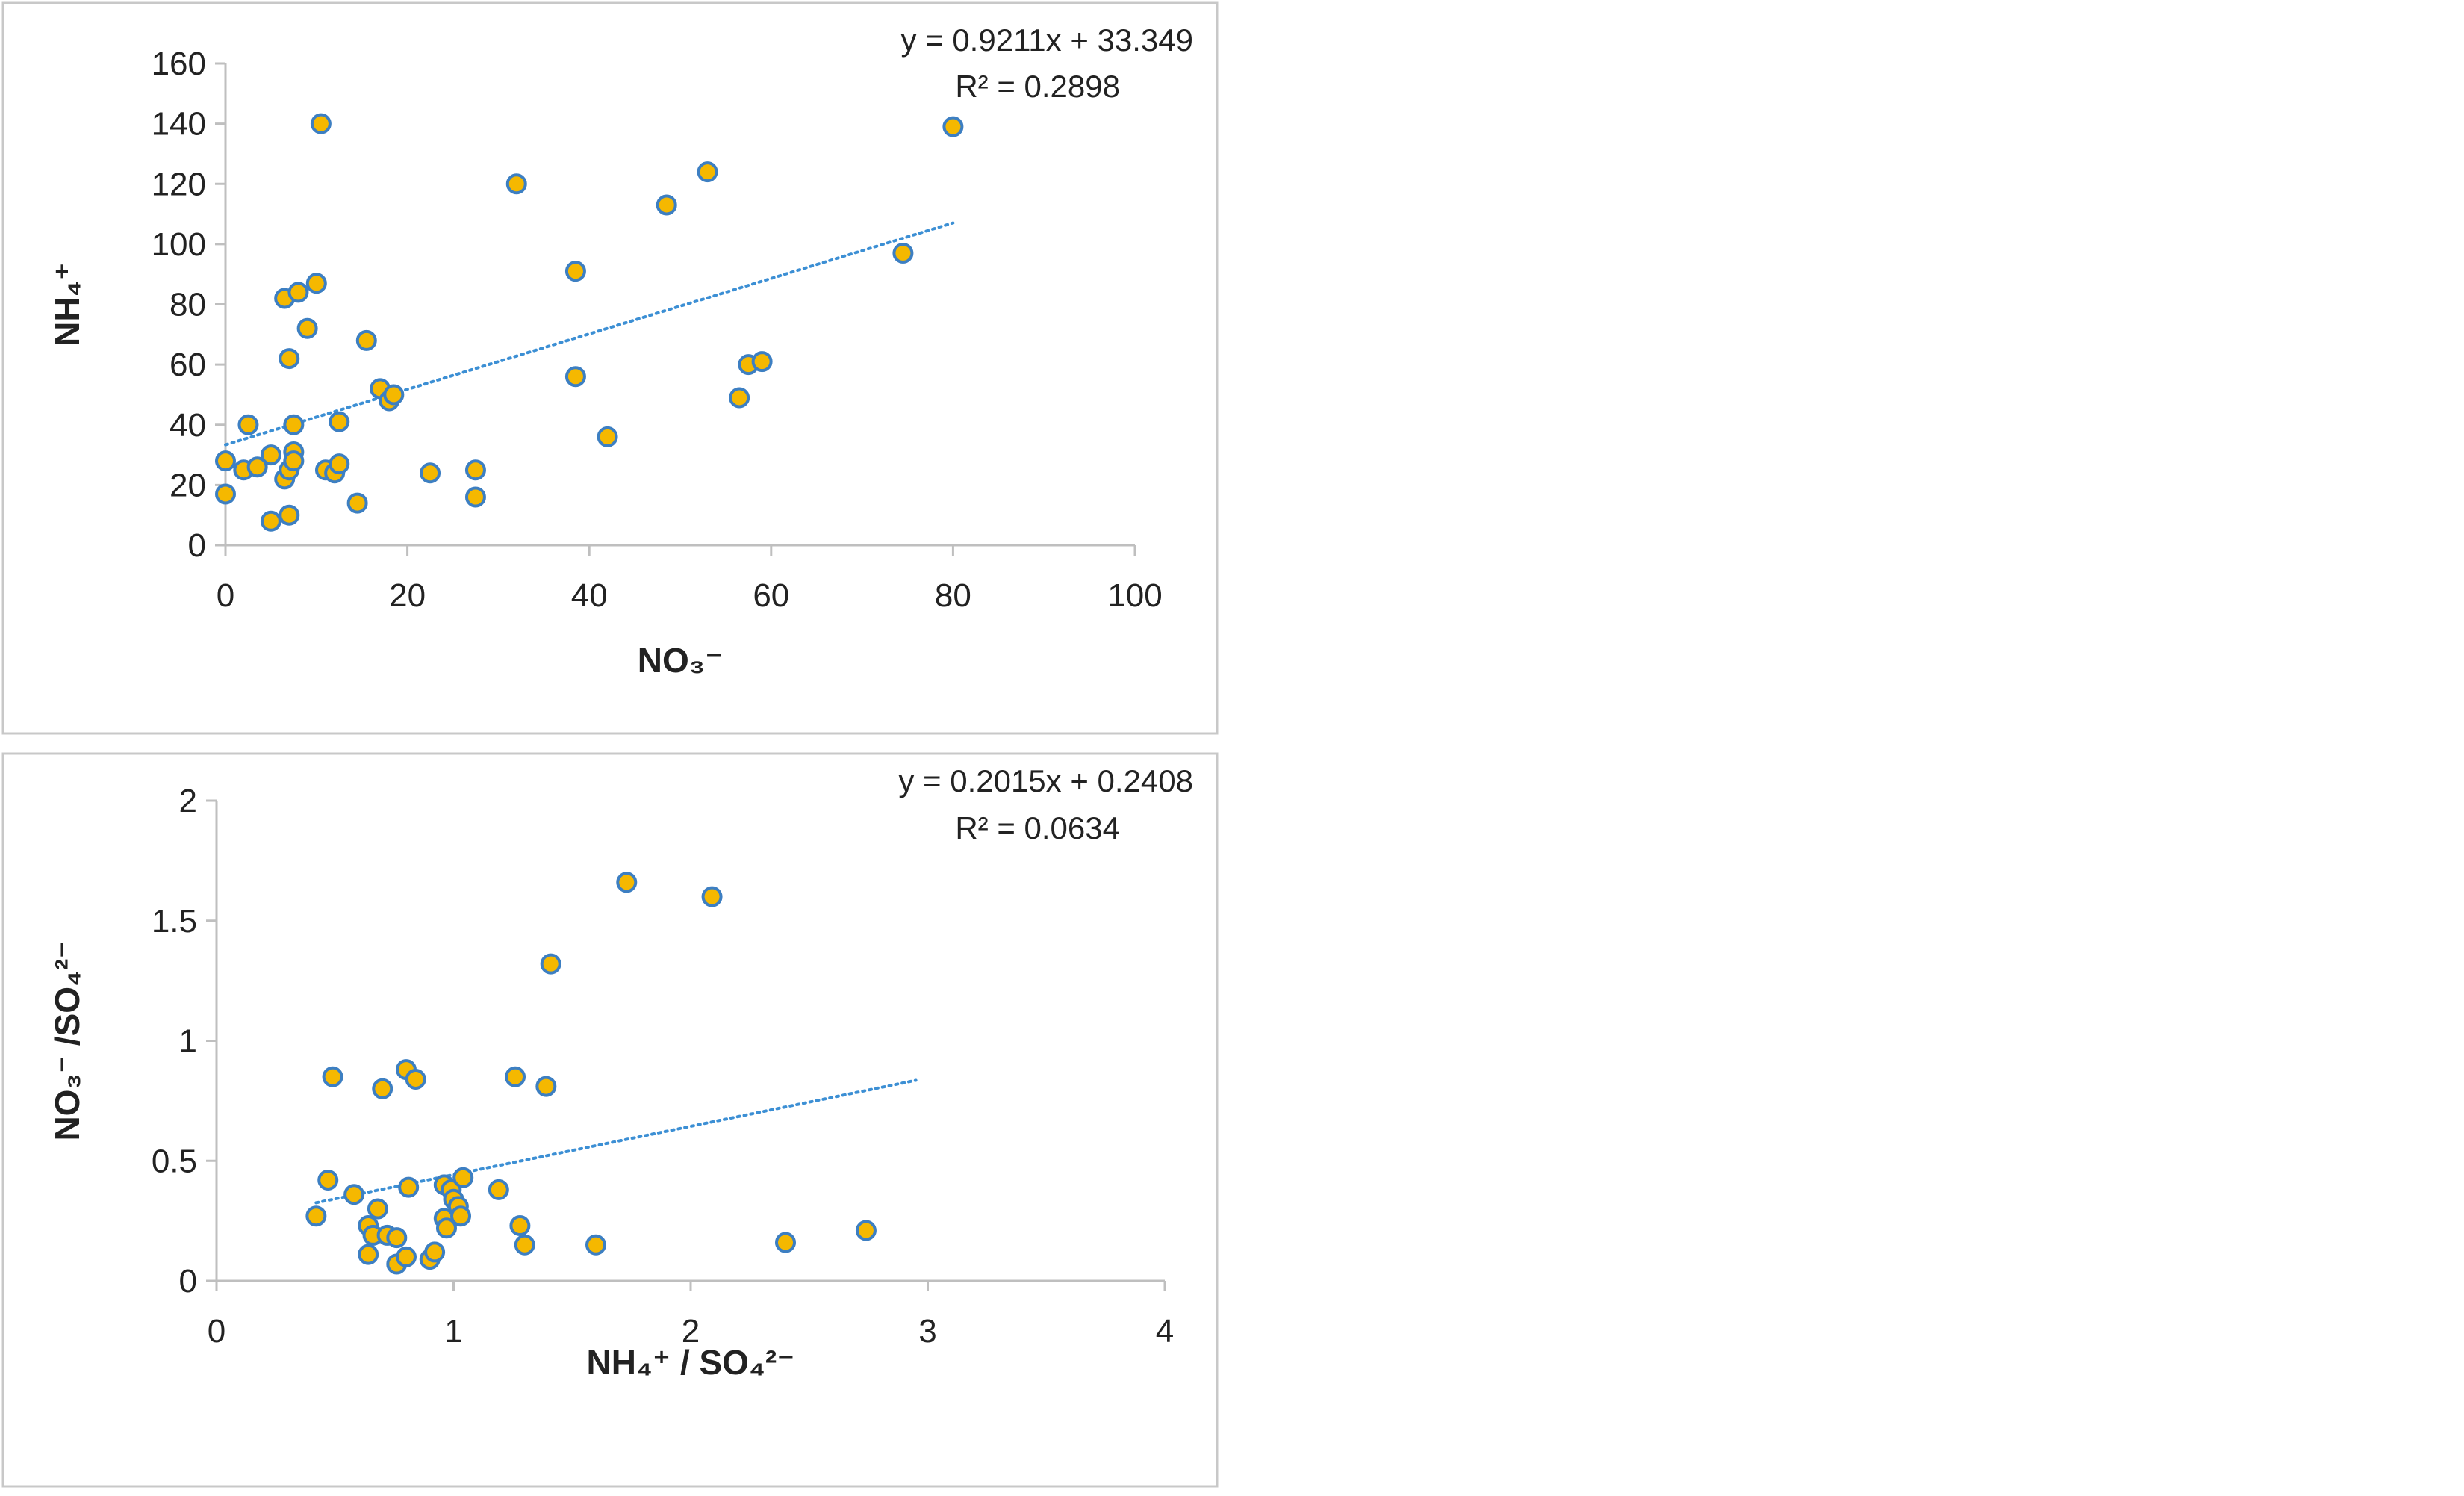  Describe the element at coordinates (1134, 595) in the screenshot. I see `x-tick-label: 100` at that location.